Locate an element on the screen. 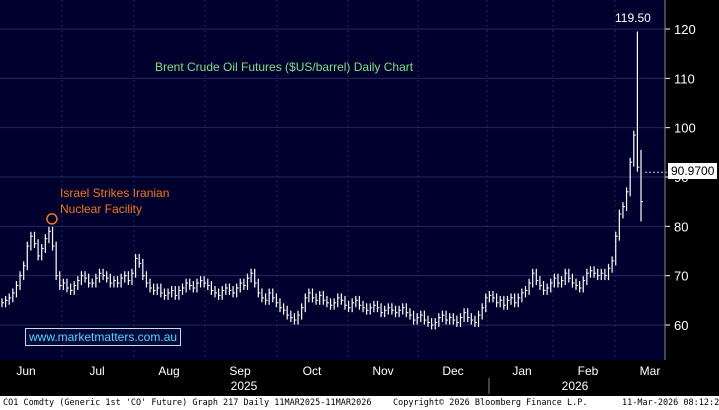 The width and height of the screenshot is (719, 410). x-tick-label: Sep is located at coordinates (240, 371).